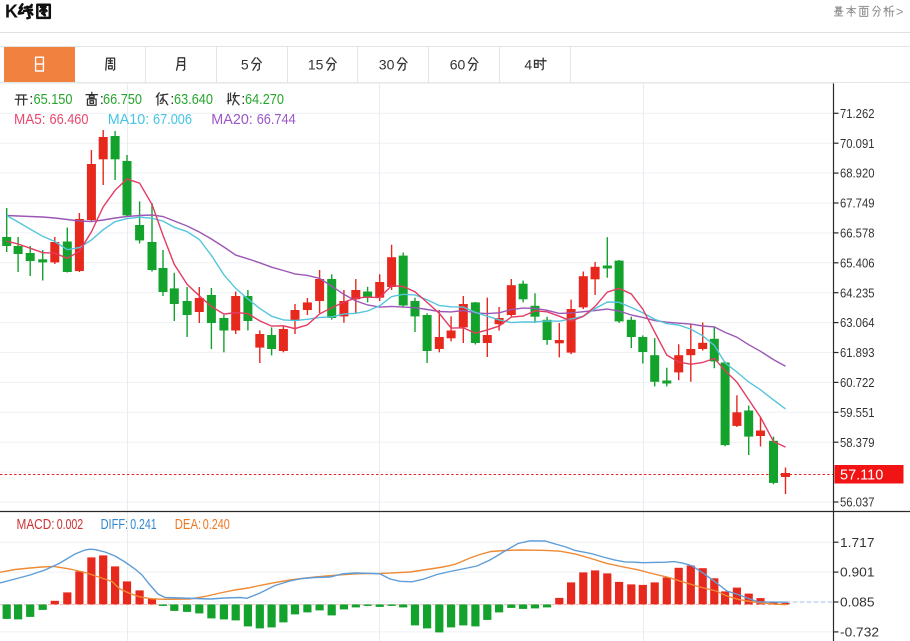 This screenshot has height=641, width=910. What do you see at coordinates (857, 322) in the screenshot?
I see `svg-text: 63.064` at bounding box center [857, 322].